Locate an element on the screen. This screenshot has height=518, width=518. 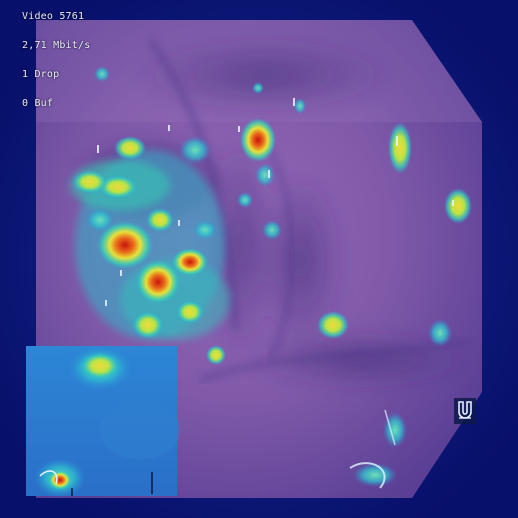
magnet-icon is located at coordinates (465, 411).